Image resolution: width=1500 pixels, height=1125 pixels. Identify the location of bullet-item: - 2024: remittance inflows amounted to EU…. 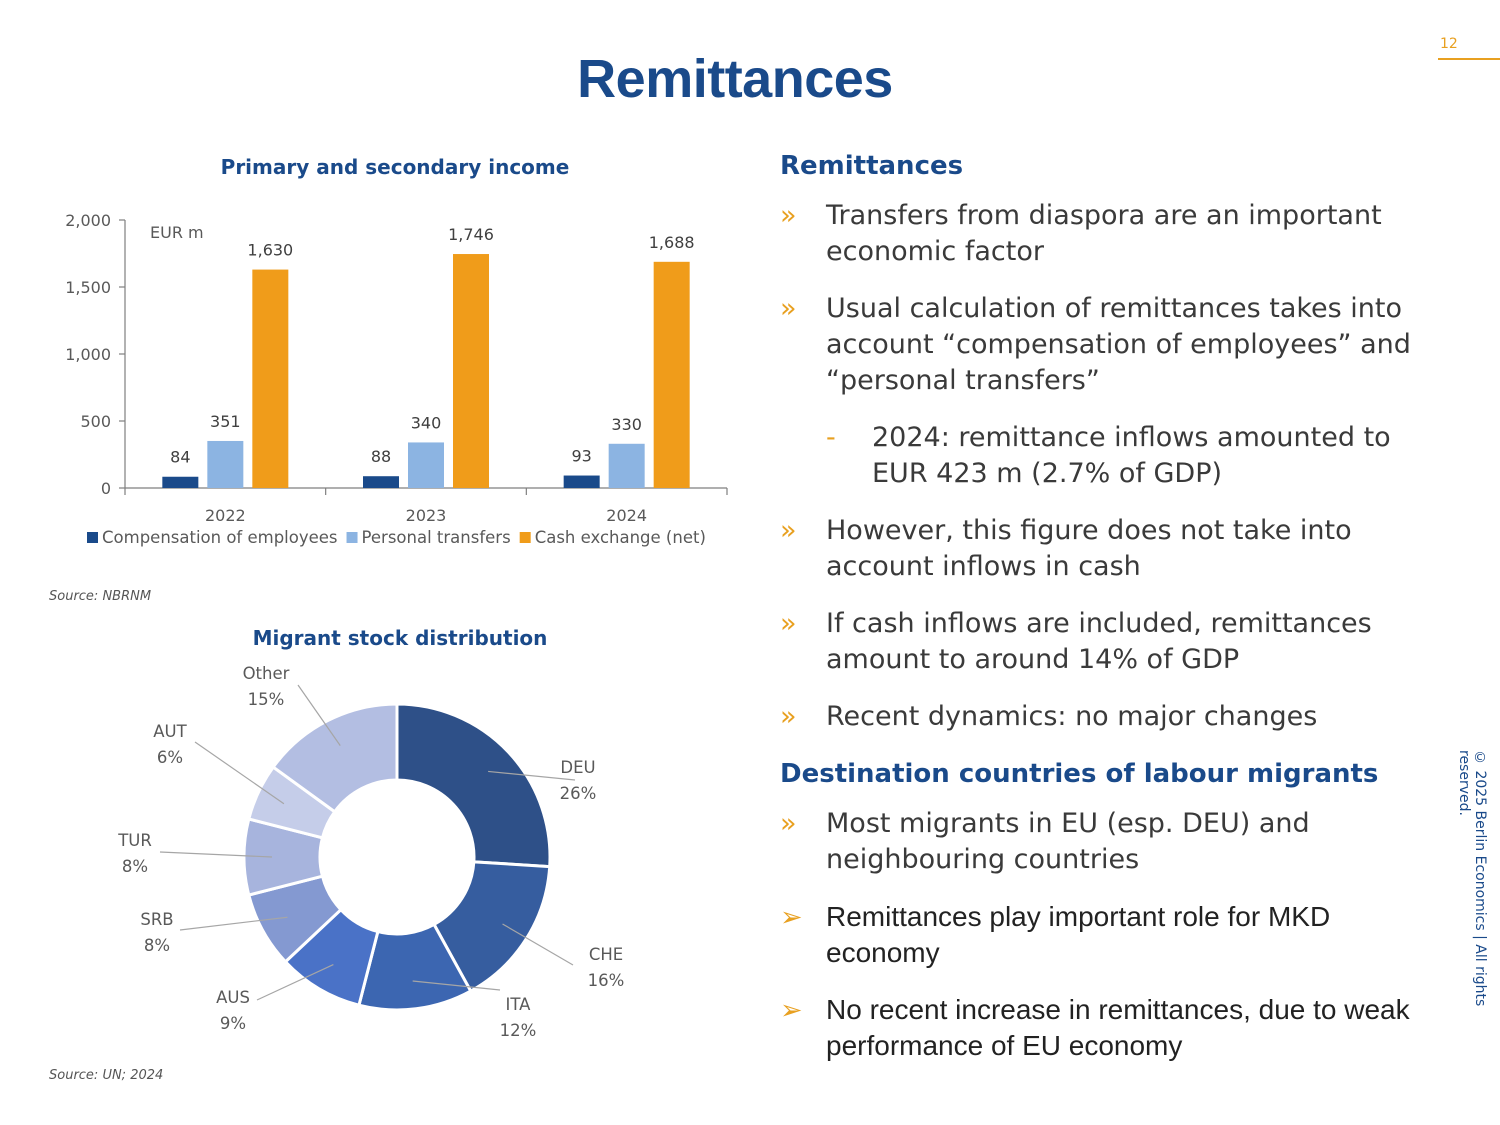
(1100, 456).